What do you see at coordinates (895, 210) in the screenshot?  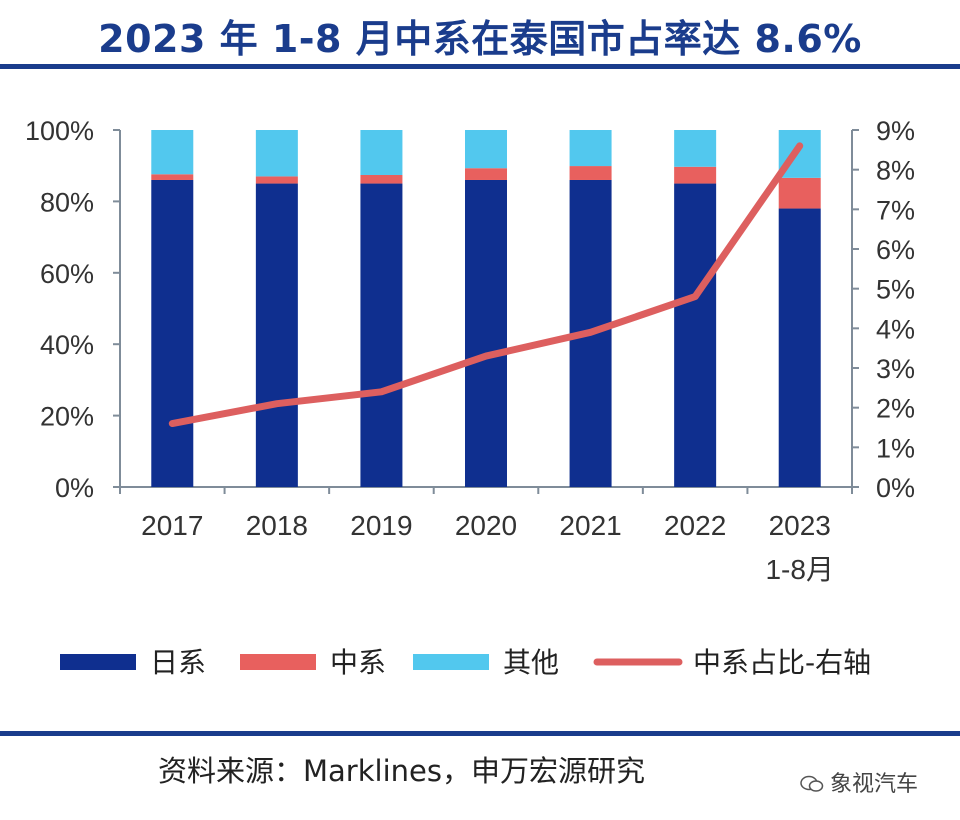 I see `right-tick-label: 7%` at bounding box center [895, 210].